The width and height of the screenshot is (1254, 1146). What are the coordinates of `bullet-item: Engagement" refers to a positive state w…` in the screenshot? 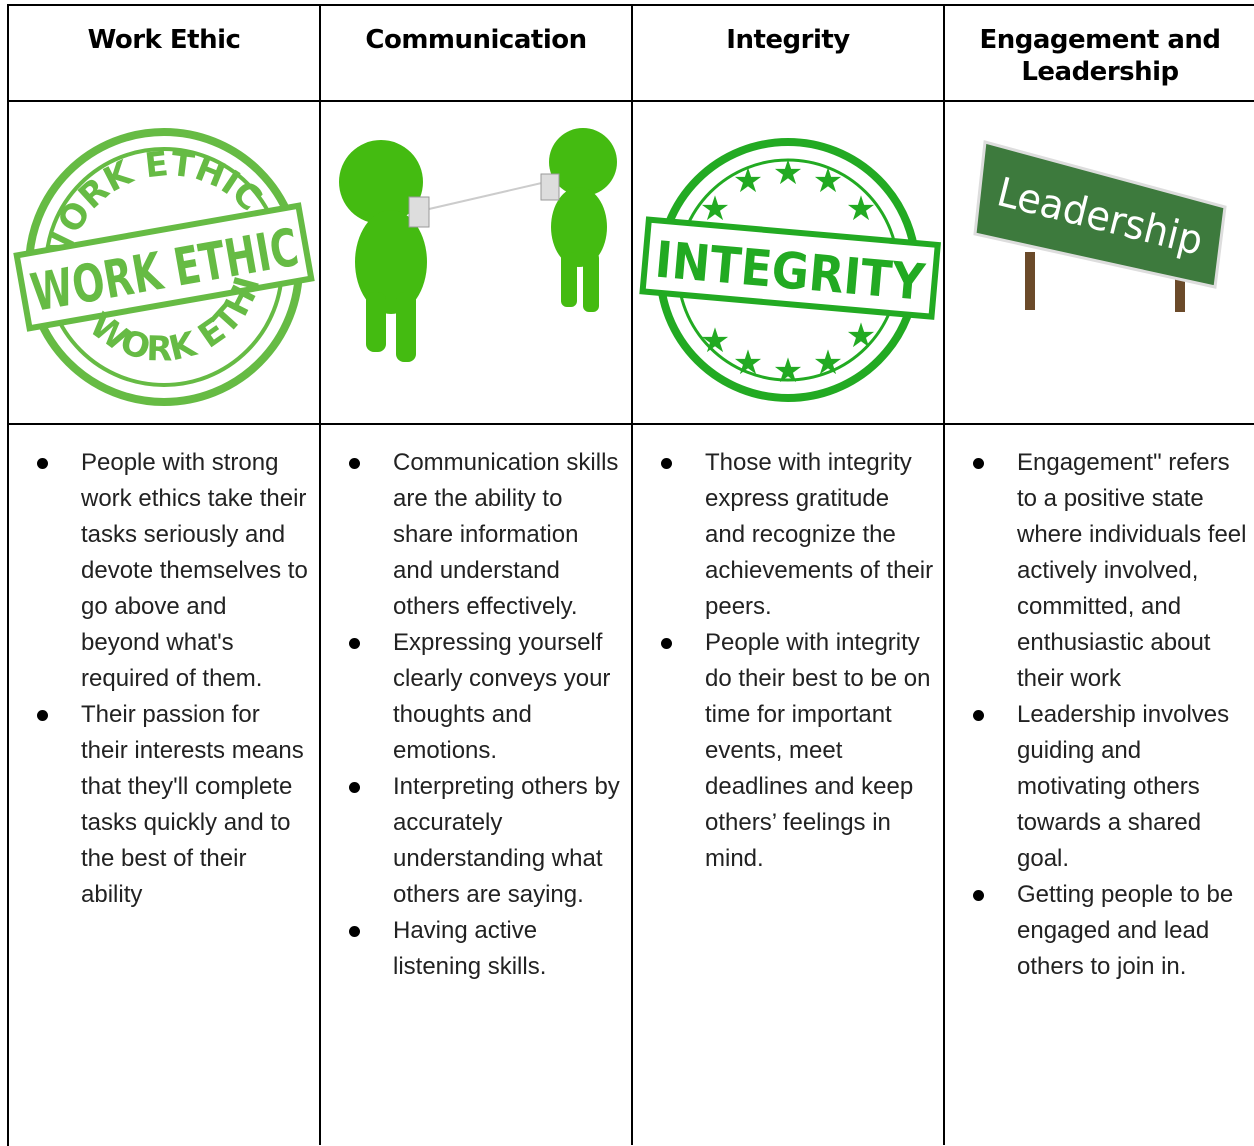 It's located at (1110, 571).